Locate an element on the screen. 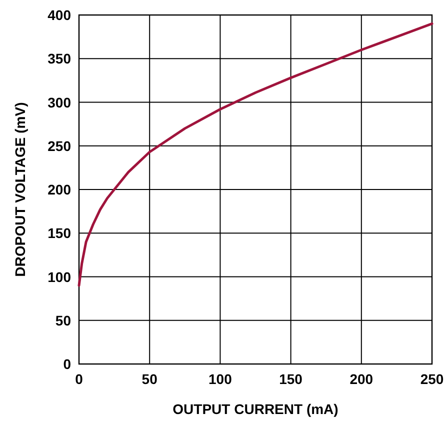  y-tick-label: 300 is located at coordinates (60, 102).